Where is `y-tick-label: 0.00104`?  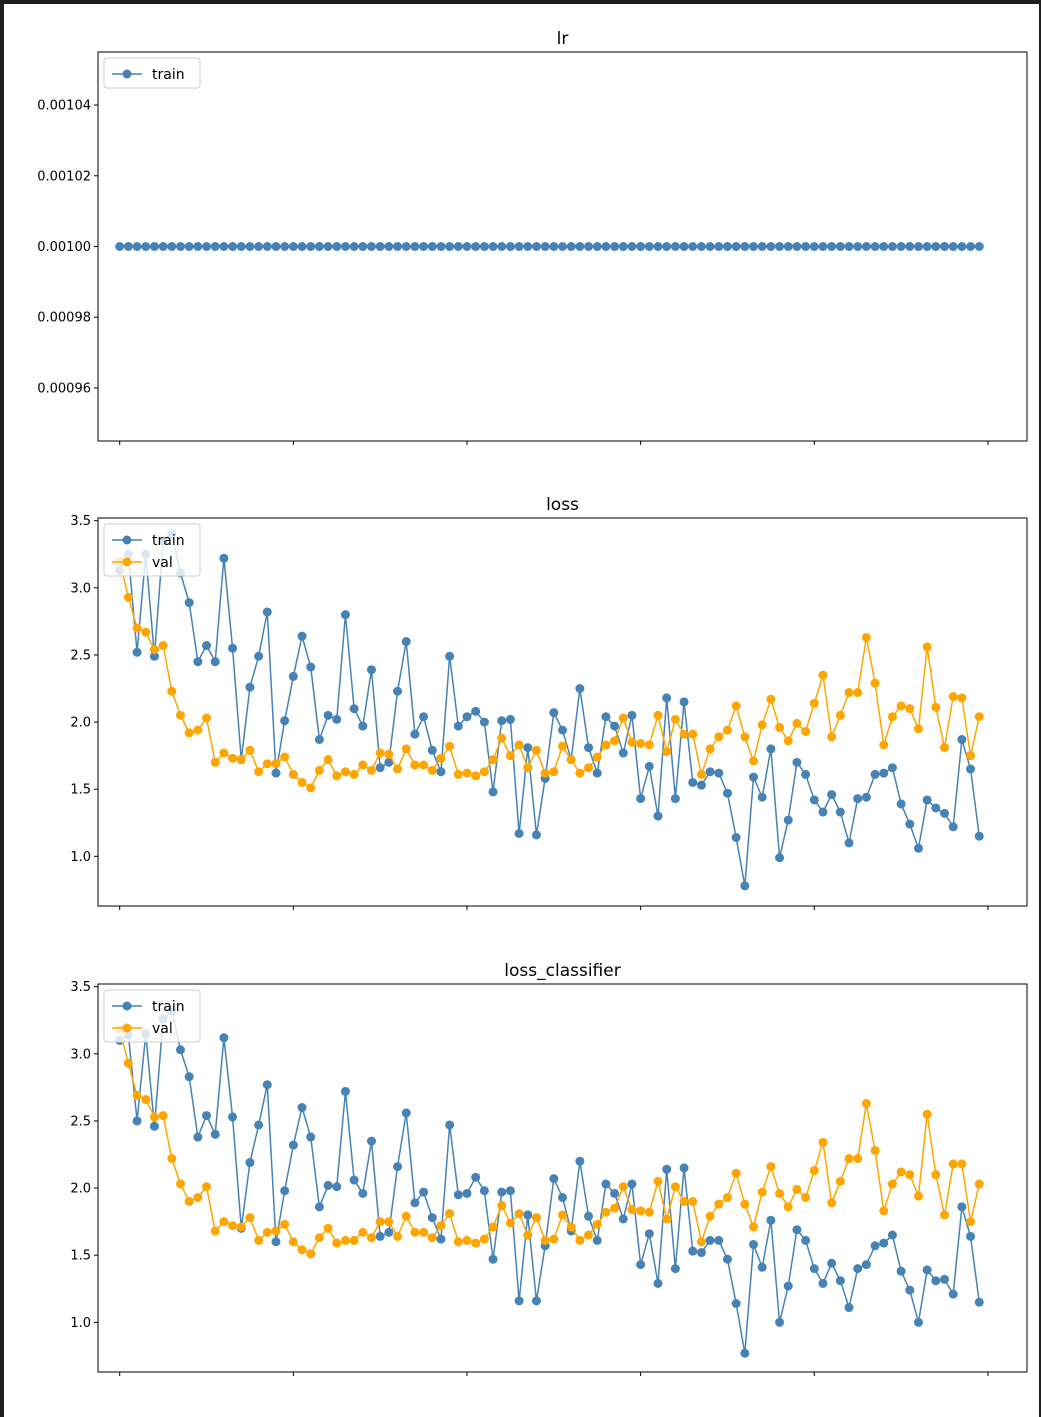
y-tick-label: 0.00104 is located at coordinates (64, 106).